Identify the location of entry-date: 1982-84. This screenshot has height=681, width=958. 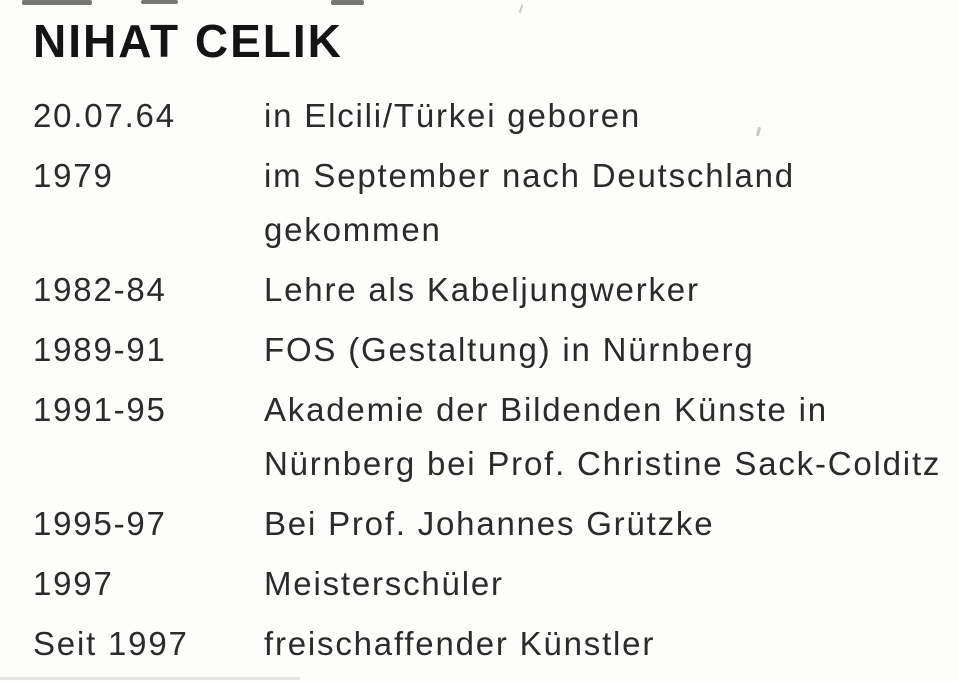
(100, 289).